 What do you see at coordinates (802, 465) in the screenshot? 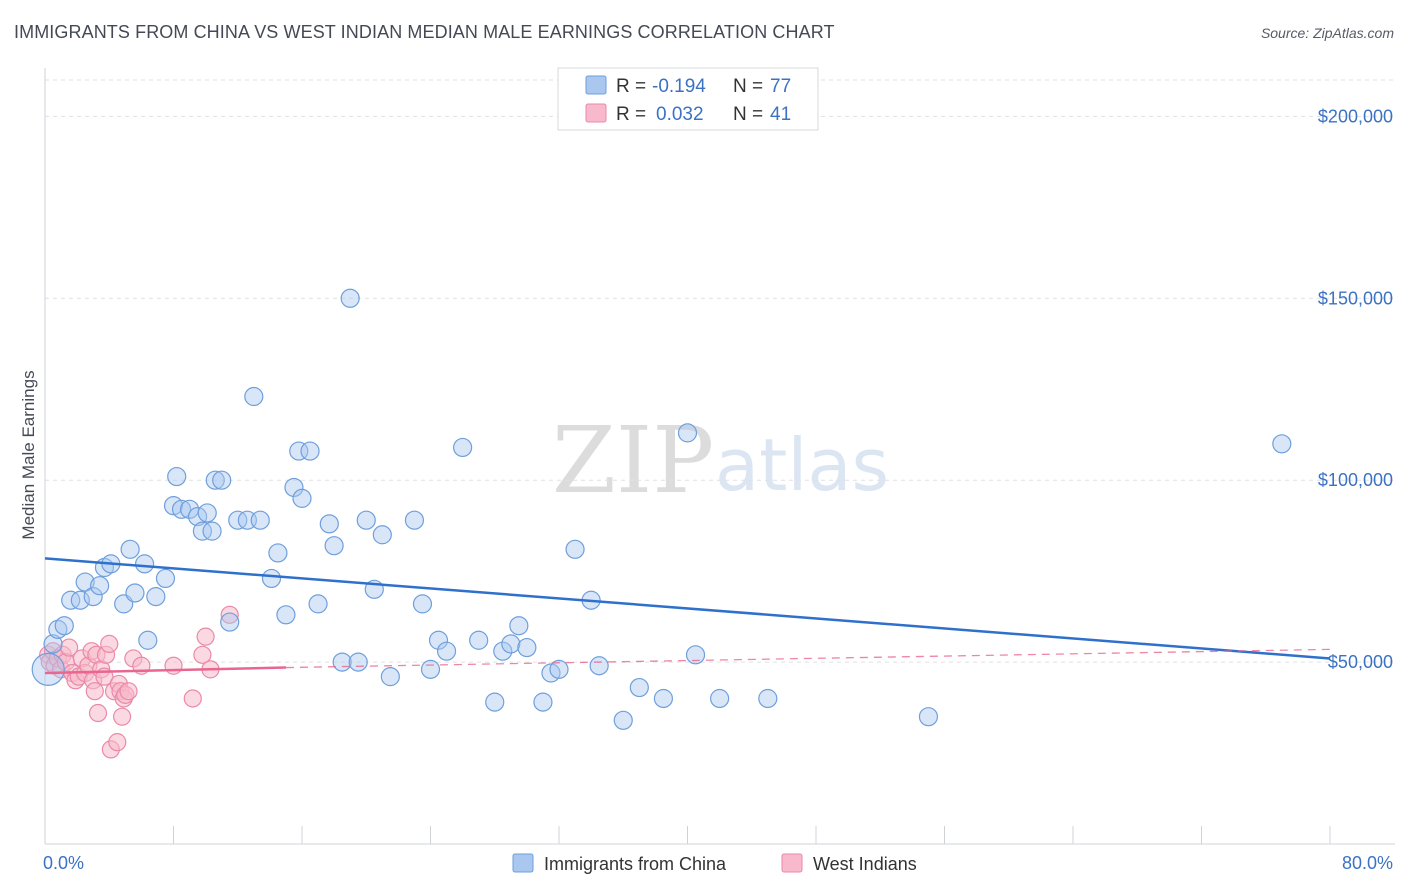
I see `watermark-atlas: atlas` at bounding box center [802, 465].